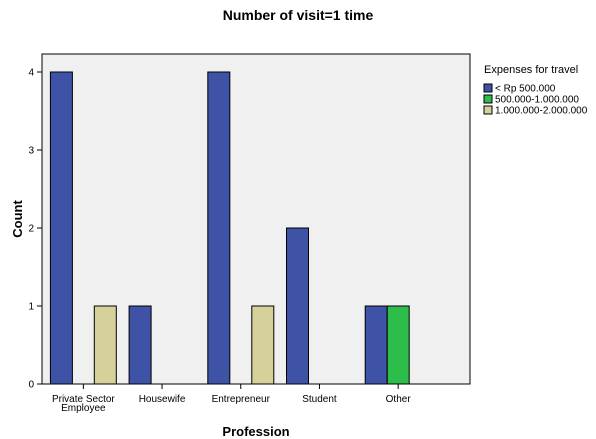 This screenshot has width=596, height=439. Describe the element at coordinates (31, 151) in the screenshot. I see `y-tick-label-3: 3` at that location.